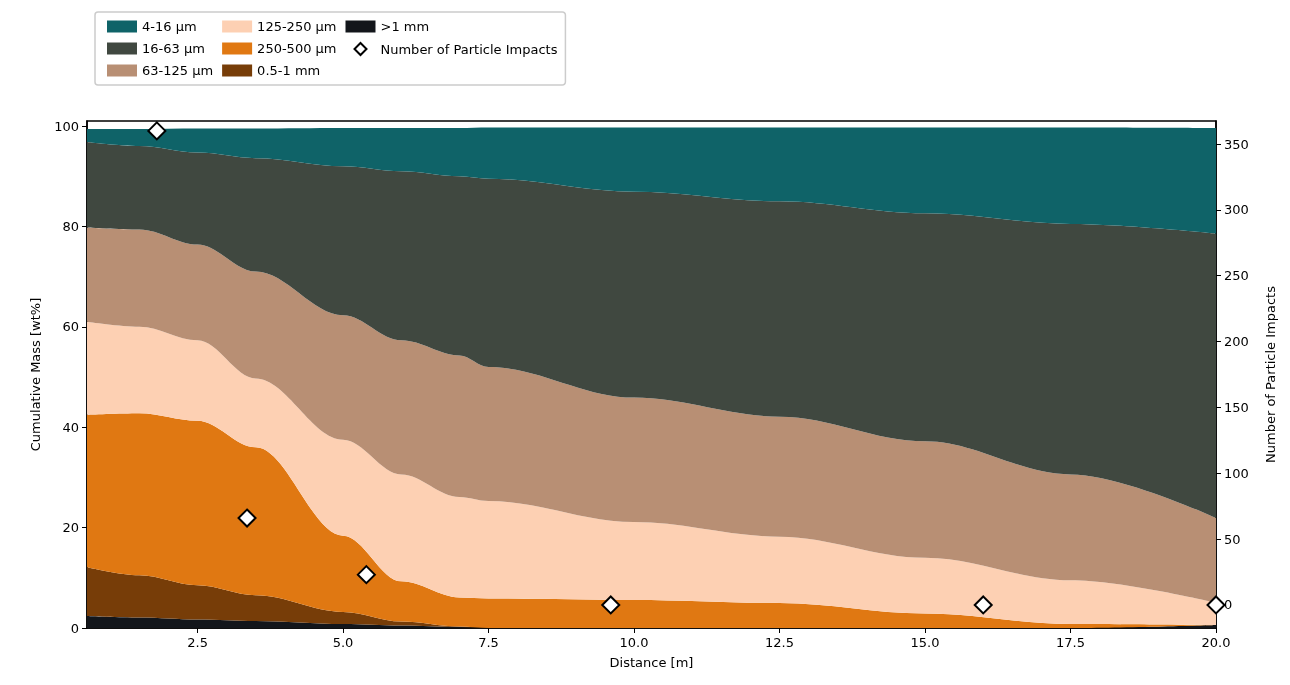  What do you see at coordinates (634, 642) in the screenshot?
I see `x-tick-label: 10.0` at bounding box center [634, 642].